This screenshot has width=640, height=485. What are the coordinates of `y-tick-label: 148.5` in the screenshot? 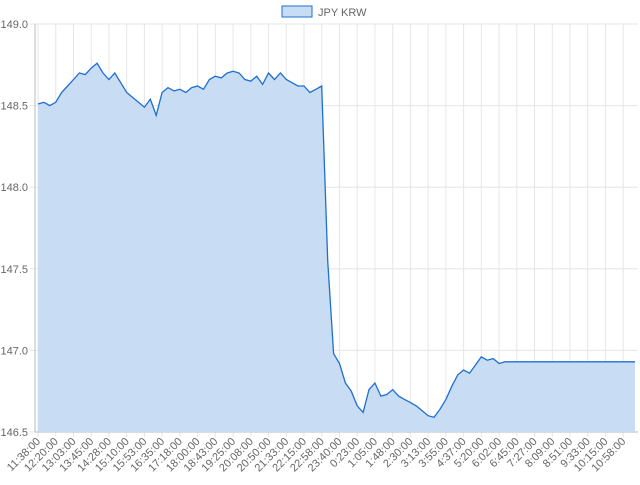 It's located at (14, 107).